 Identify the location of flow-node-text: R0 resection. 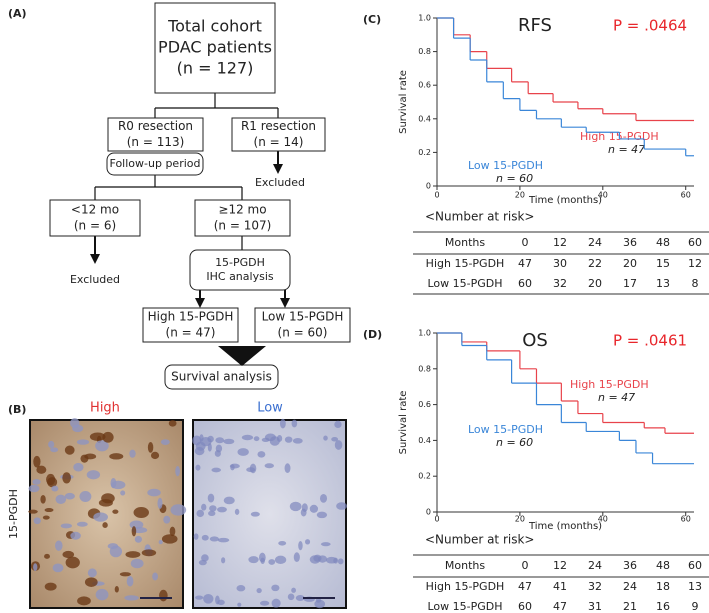
(155, 126).